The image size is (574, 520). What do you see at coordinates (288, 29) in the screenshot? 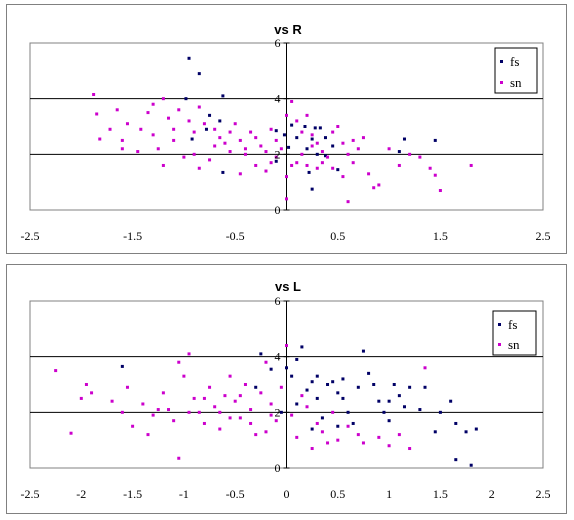
I see `chart-title: vs R` at bounding box center [288, 29].